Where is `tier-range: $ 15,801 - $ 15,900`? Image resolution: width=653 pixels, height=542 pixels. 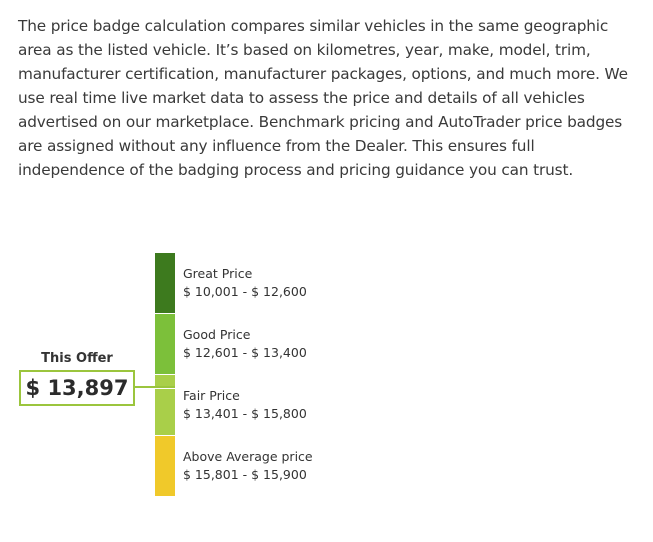 tier-range: $ 15,801 - $ 15,900 is located at coordinates (245, 474).